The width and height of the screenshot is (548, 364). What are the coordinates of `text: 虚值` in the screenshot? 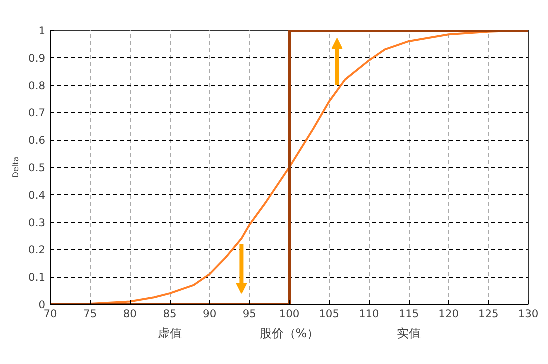 It's located at (170, 333).